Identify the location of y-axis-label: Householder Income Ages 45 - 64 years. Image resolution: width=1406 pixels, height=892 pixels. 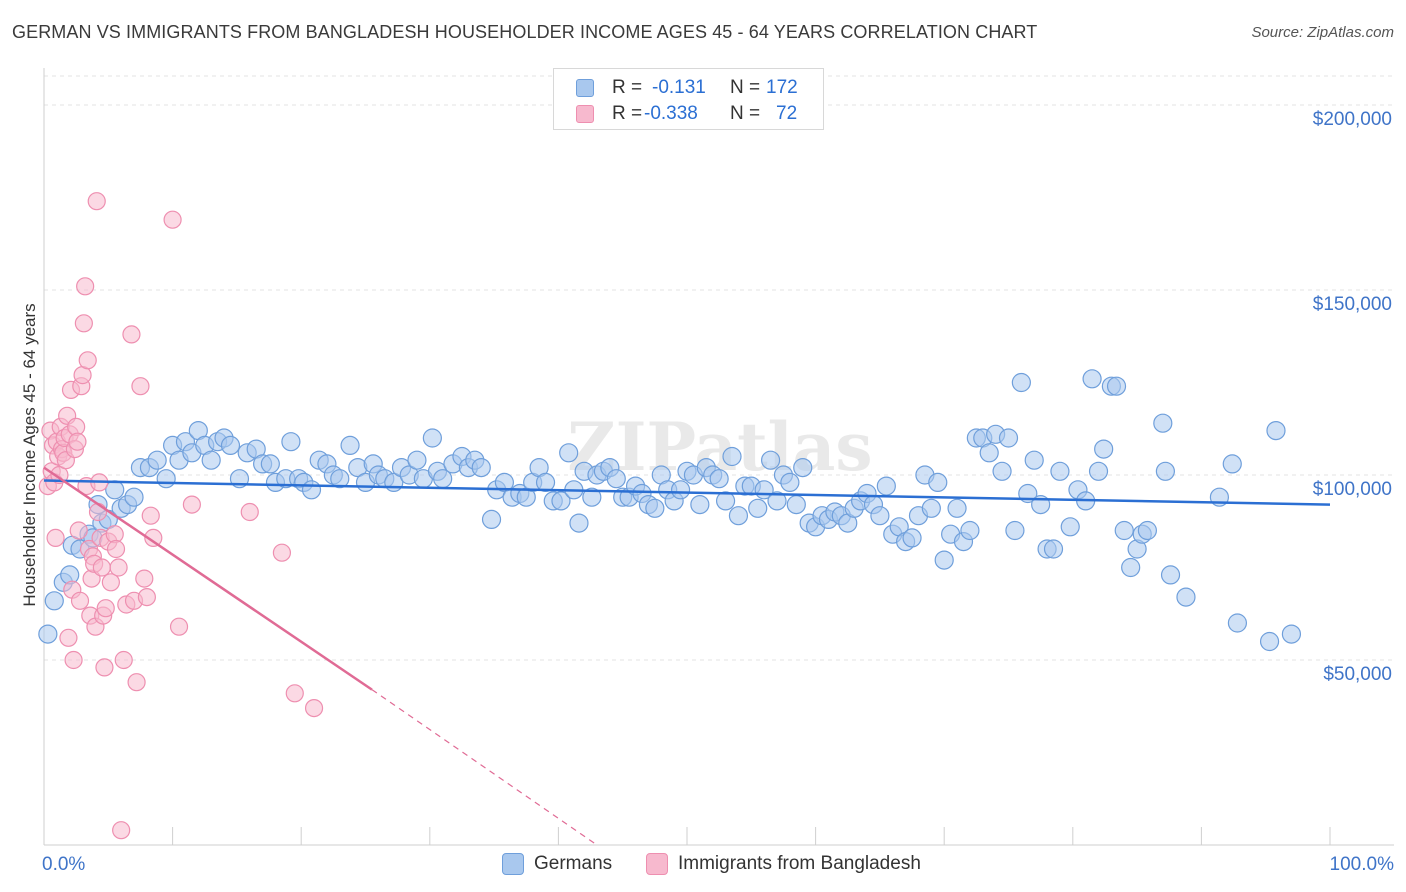
(29, 455).